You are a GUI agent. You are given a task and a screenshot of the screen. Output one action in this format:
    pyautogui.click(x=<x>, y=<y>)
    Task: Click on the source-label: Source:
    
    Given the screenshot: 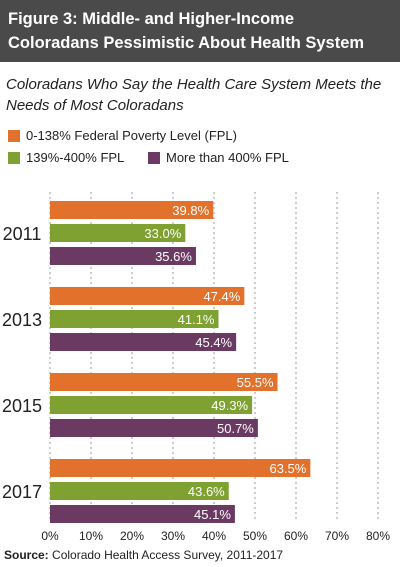 What is the action you would take?
    pyautogui.click(x=26, y=555)
    